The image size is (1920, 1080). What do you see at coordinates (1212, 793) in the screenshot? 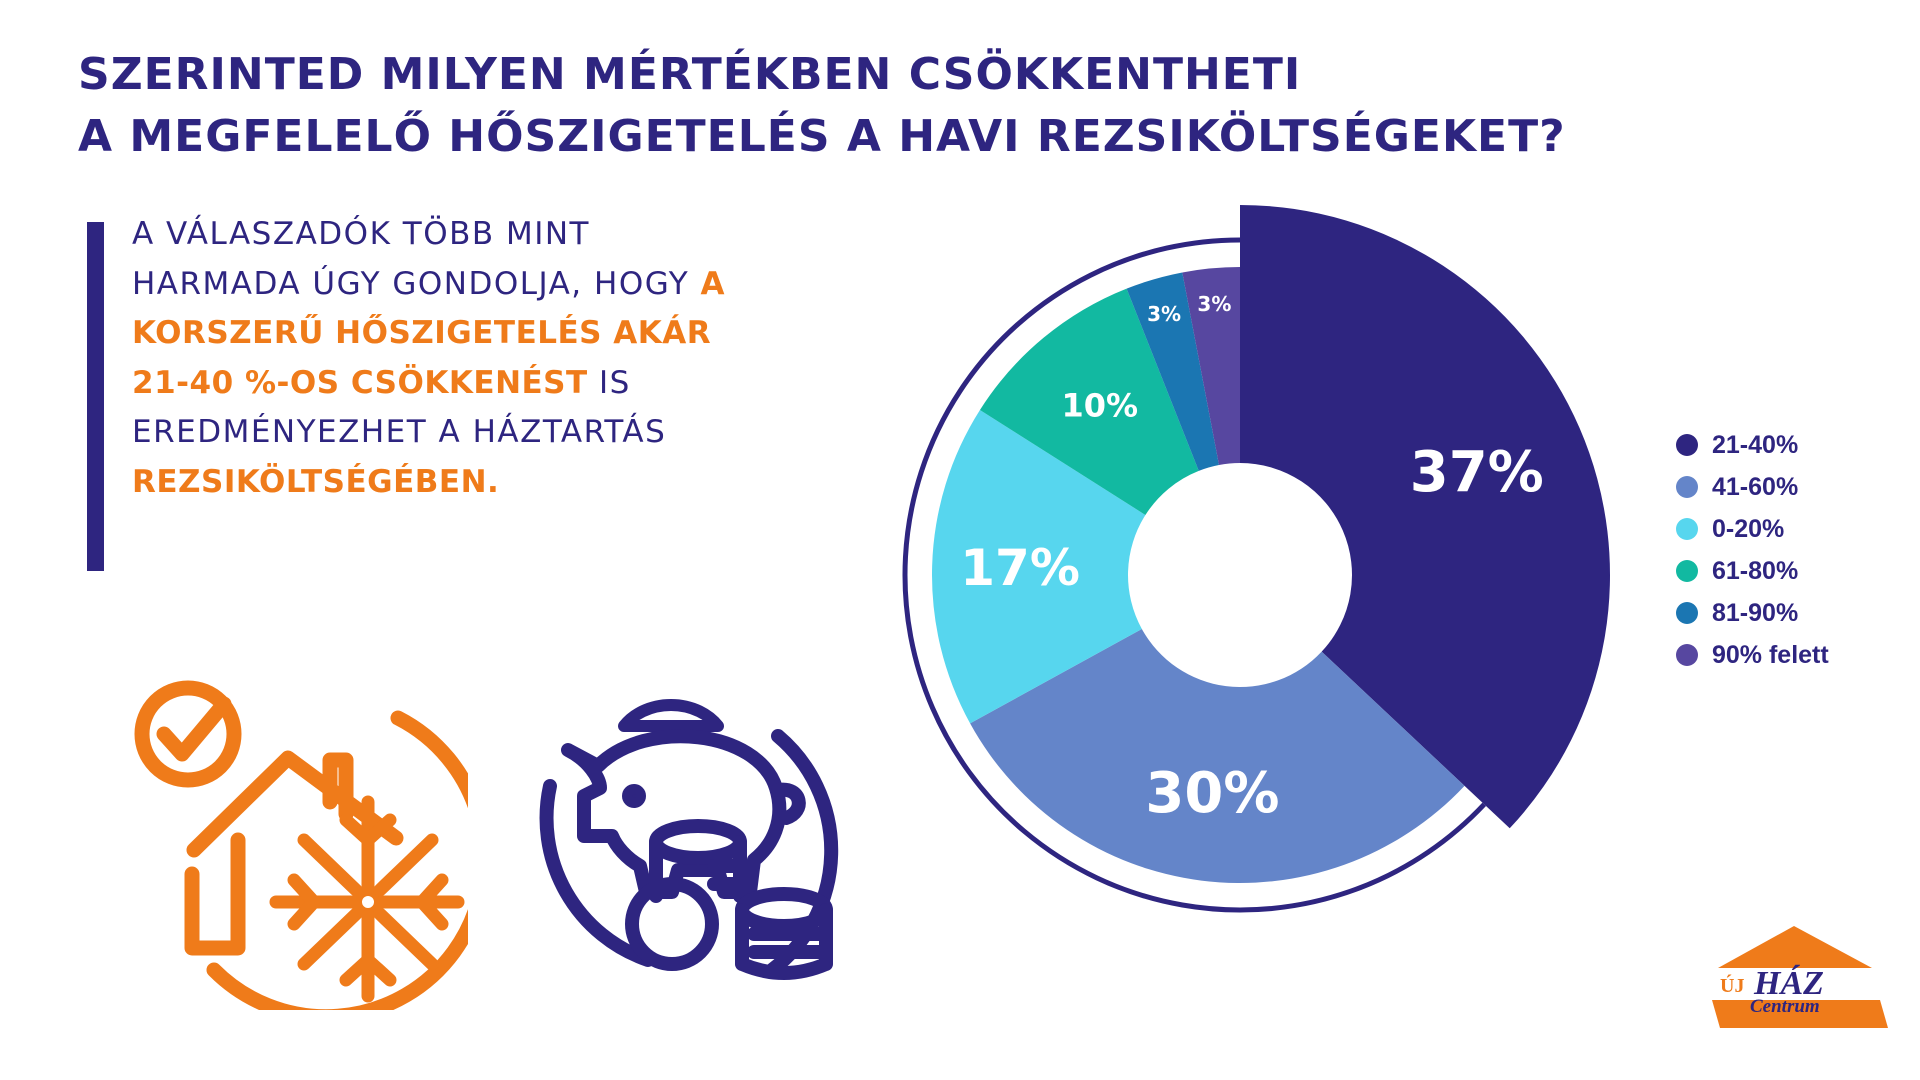
I see `slice-value-label: 30%` at bounding box center [1212, 793].